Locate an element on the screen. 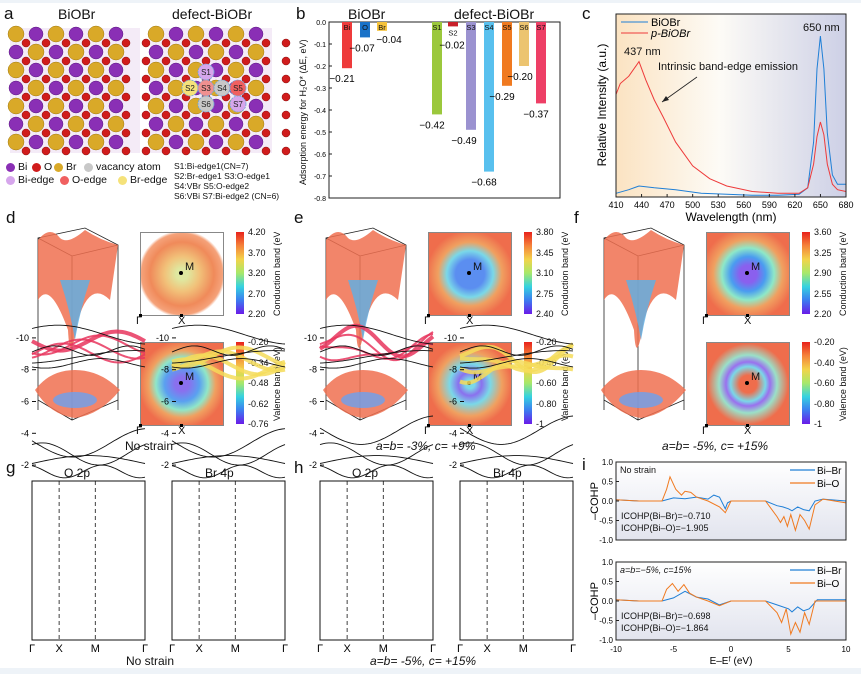 This screenshot has height=674, width=861. strain-caption: No strain is located at coordinates (149, 446).